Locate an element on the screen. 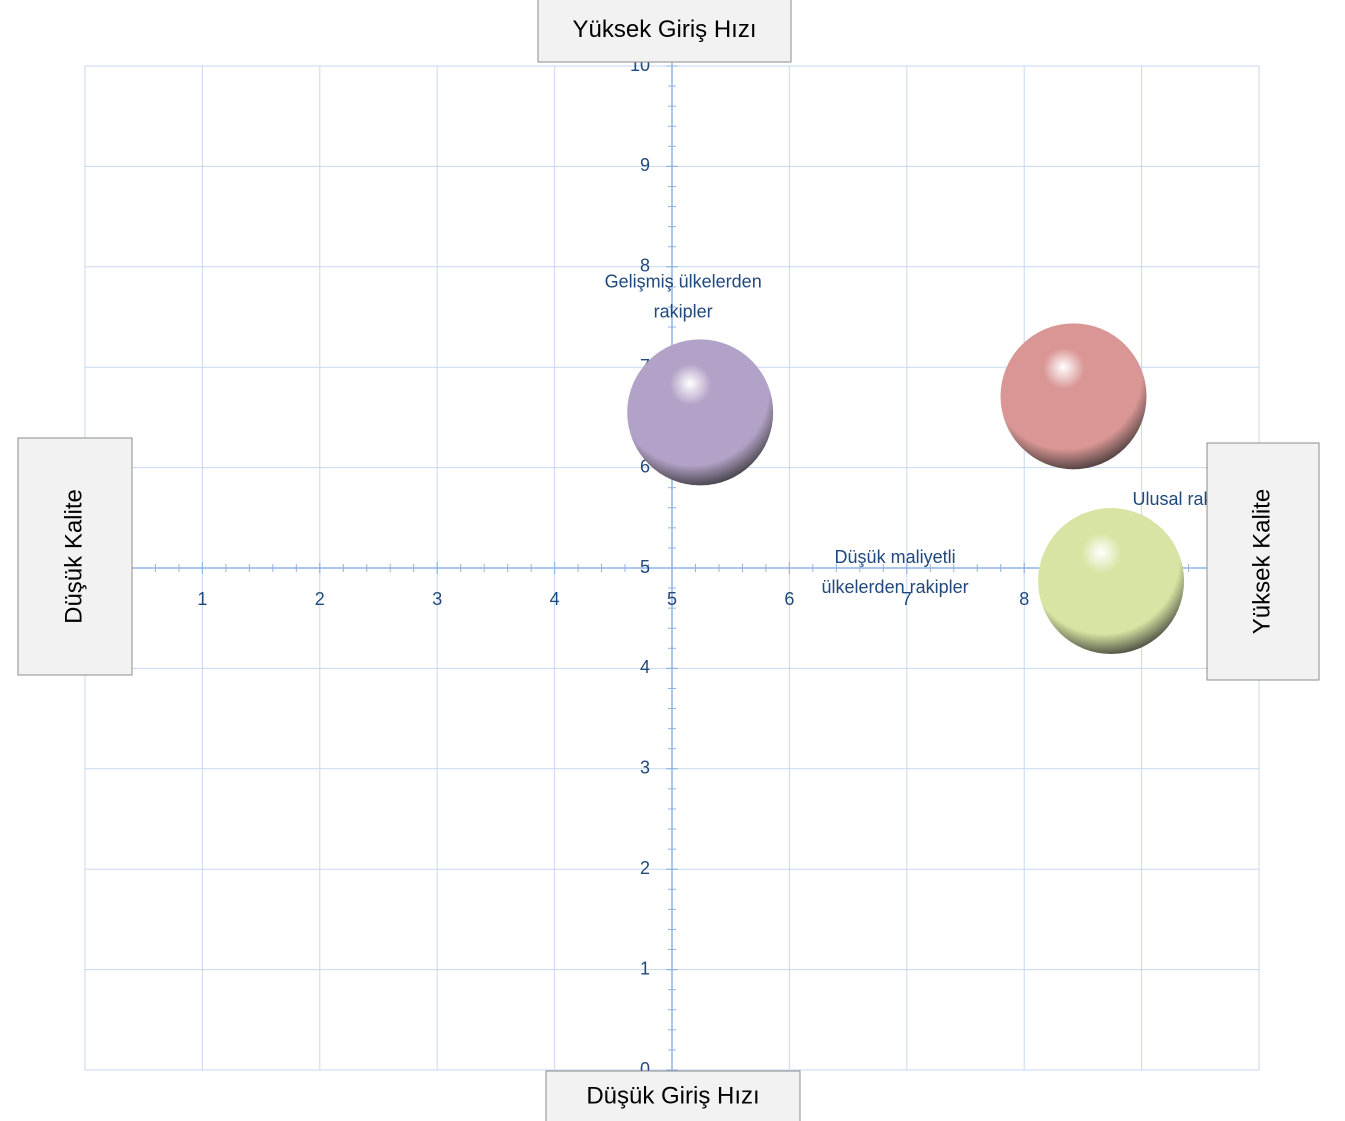 The width and height of the screenshot is (1345, 1121). x-axis-title-bottom: Düşük Giriş Hızı is located at coordinates (672, 1095).